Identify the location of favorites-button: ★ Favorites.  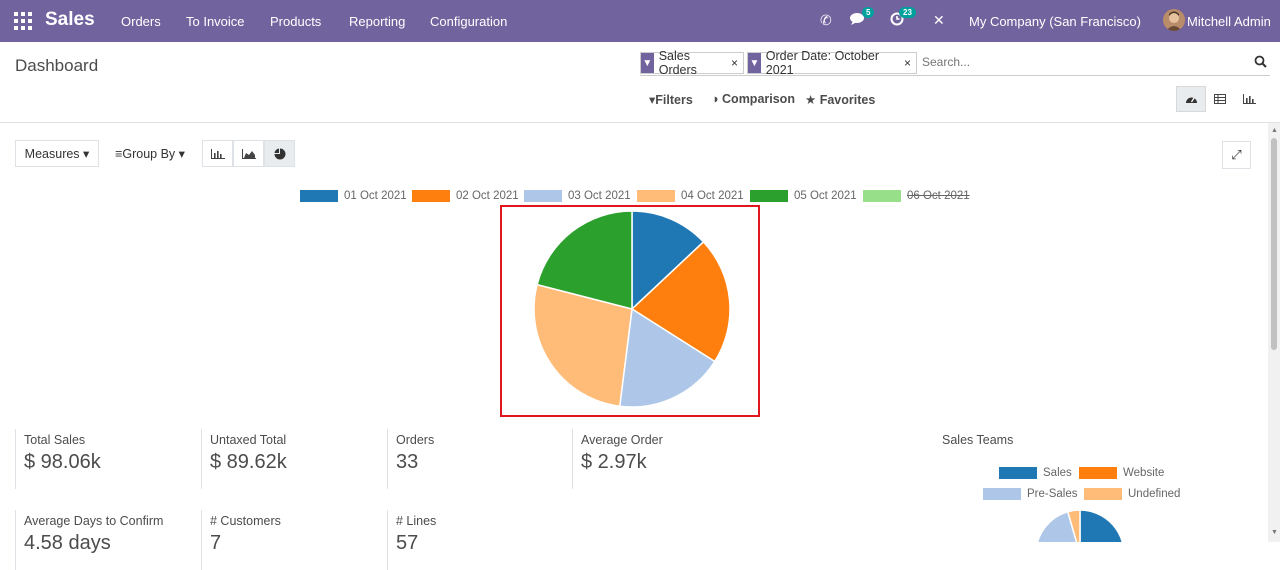
(840, 99).